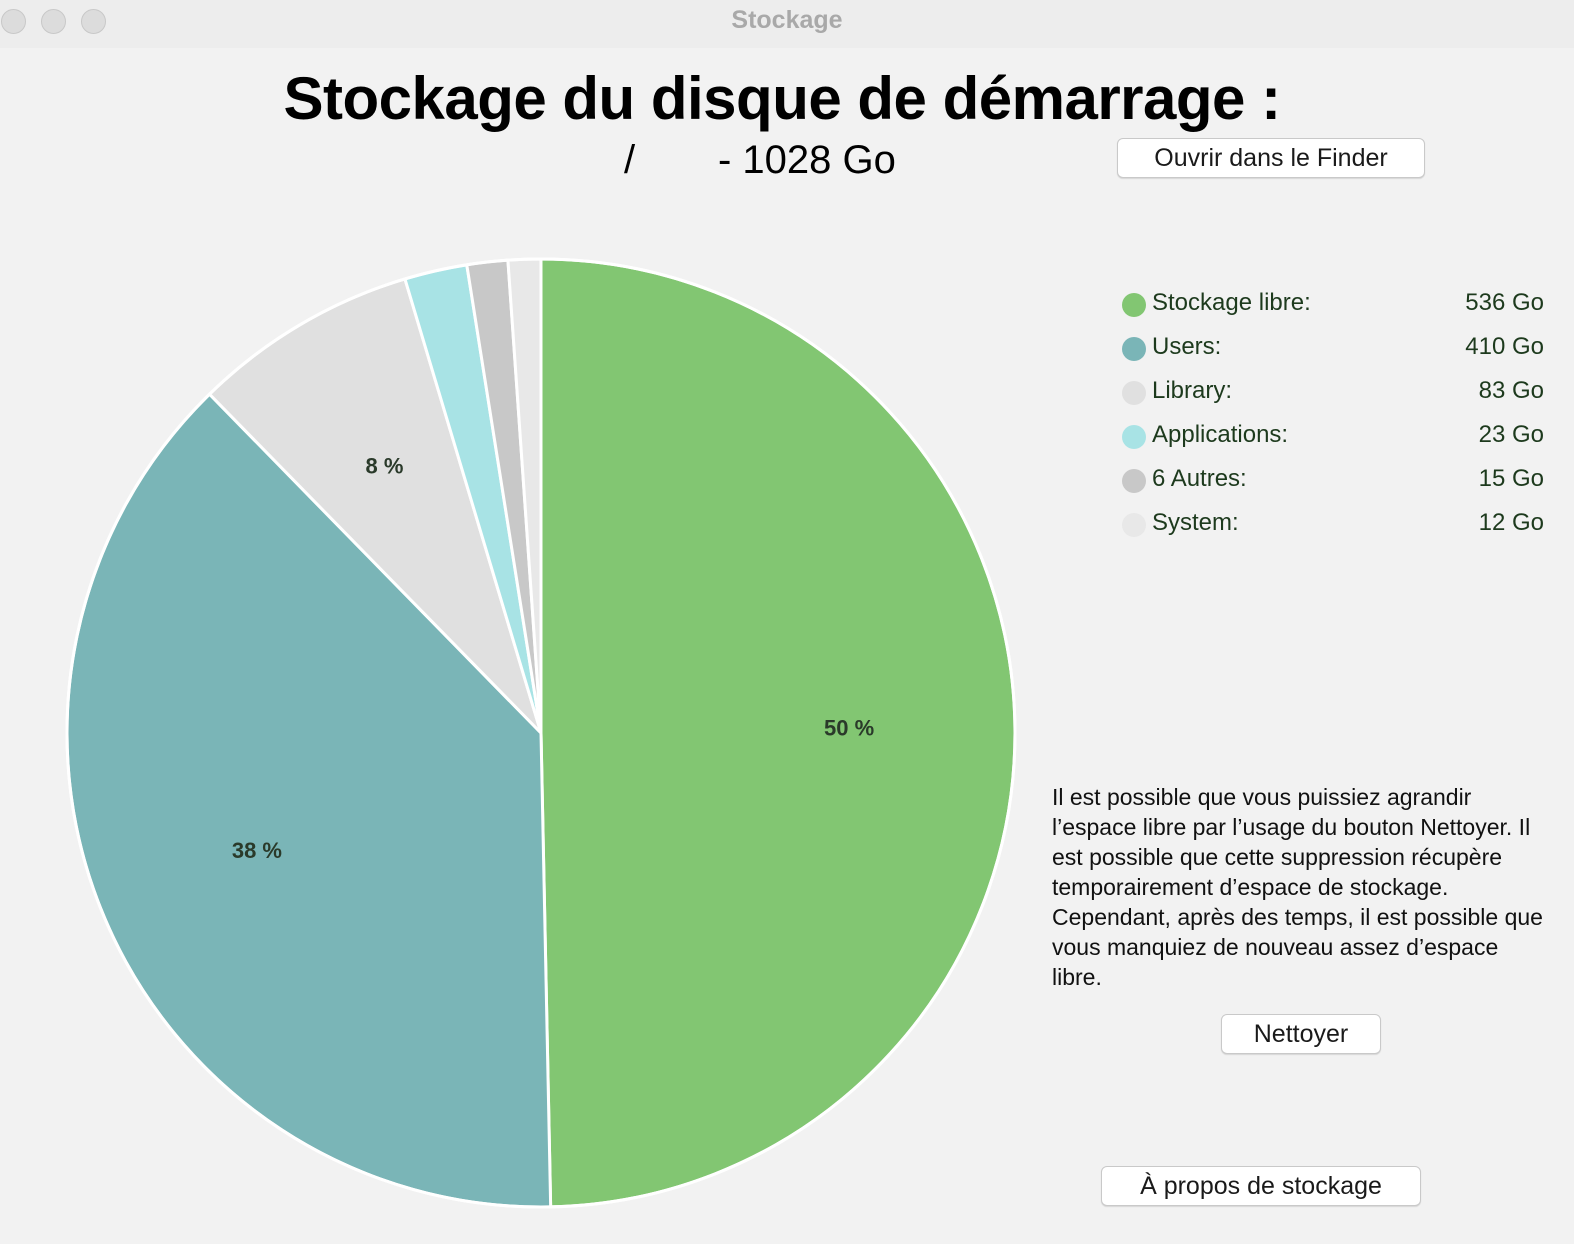  What do you see at coordinates (1332, 349) in the screenshot?
I see `legend-item-users: Users: 410 Go` at bounding box center [1332, 349].